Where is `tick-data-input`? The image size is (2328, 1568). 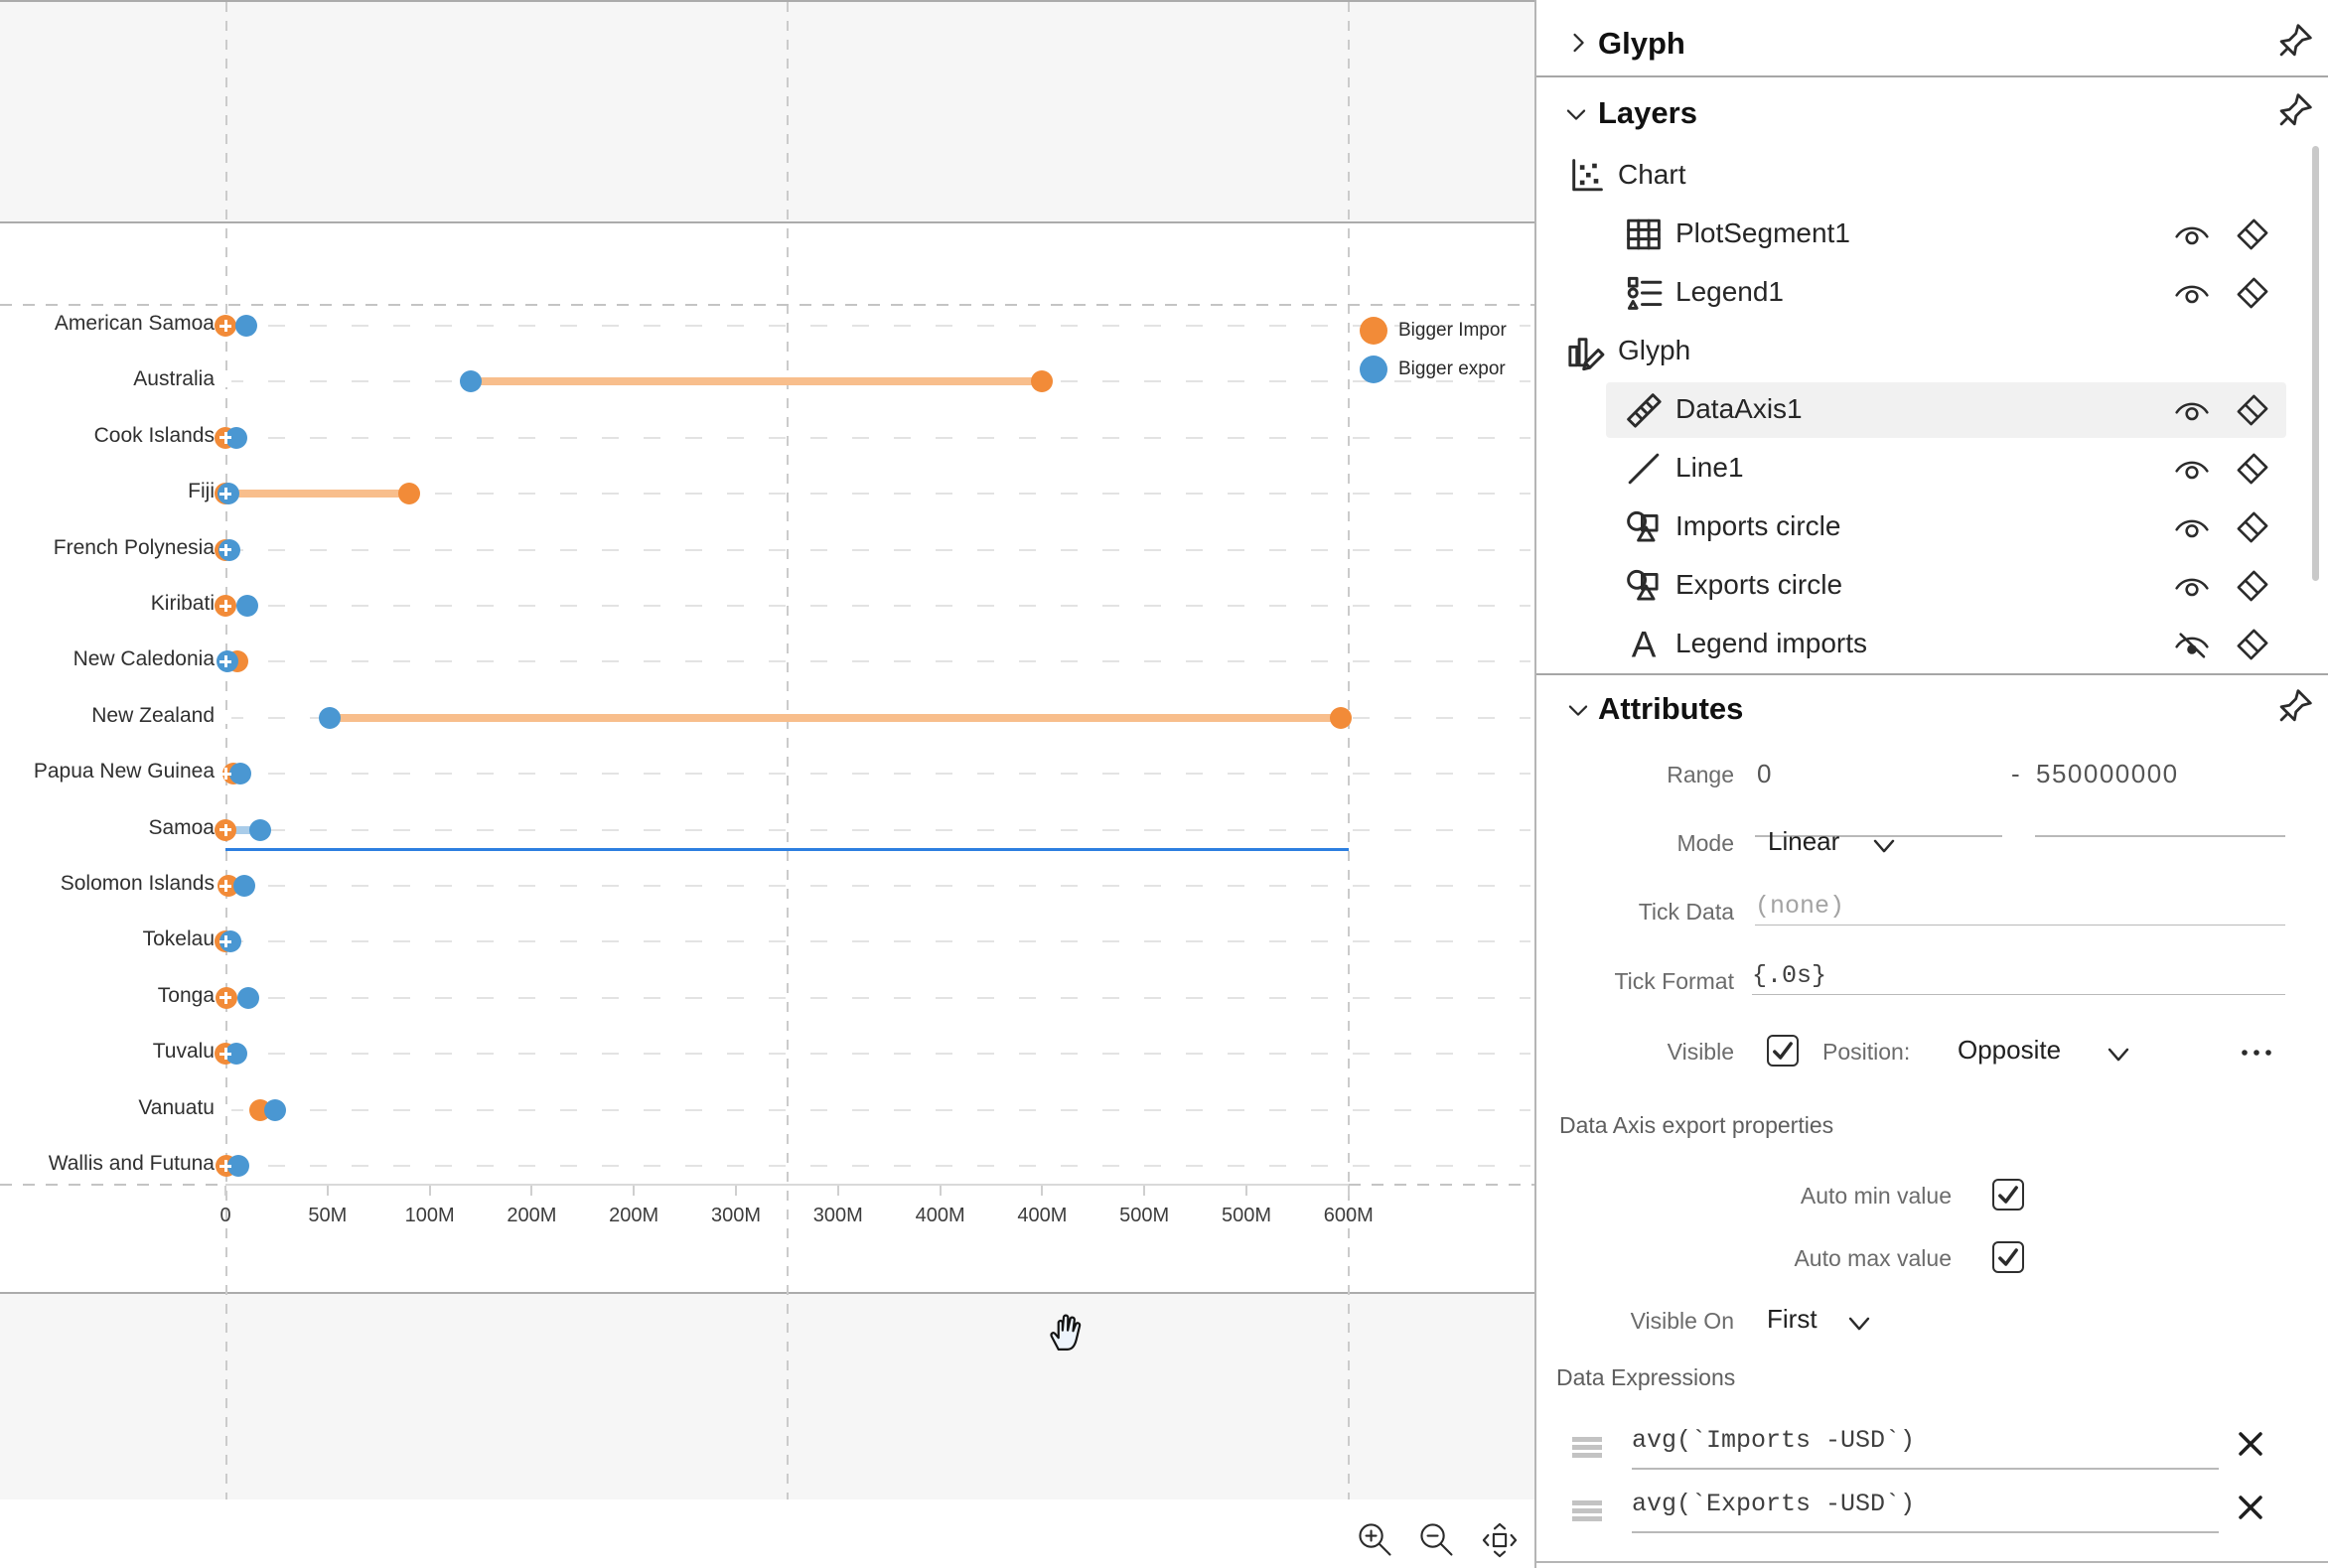 tick-data-input is located at coordinates (2020, 909).